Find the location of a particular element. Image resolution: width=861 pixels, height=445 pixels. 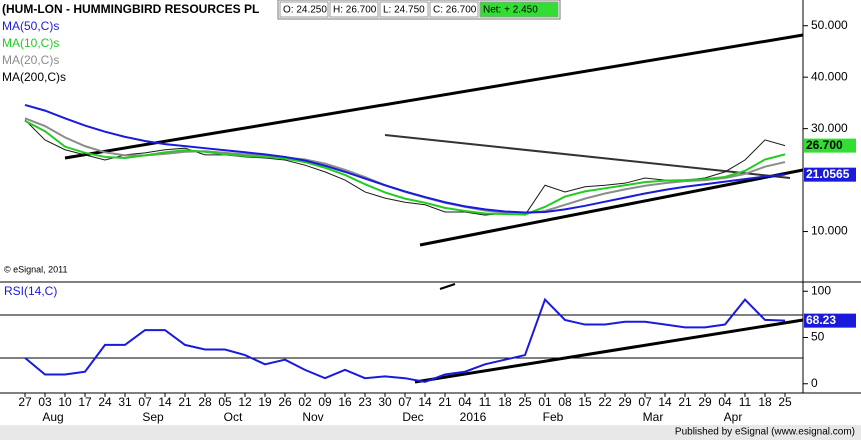

quote-text: C: 26.700 is located at coordinates (455, 10).